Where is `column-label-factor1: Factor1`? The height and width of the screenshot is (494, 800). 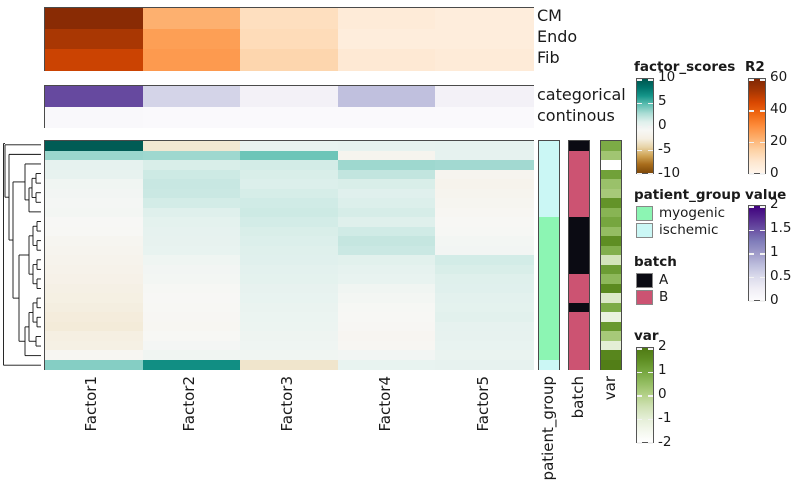
column-label-factor1: Factor1 is located at coordinates (91, 404).